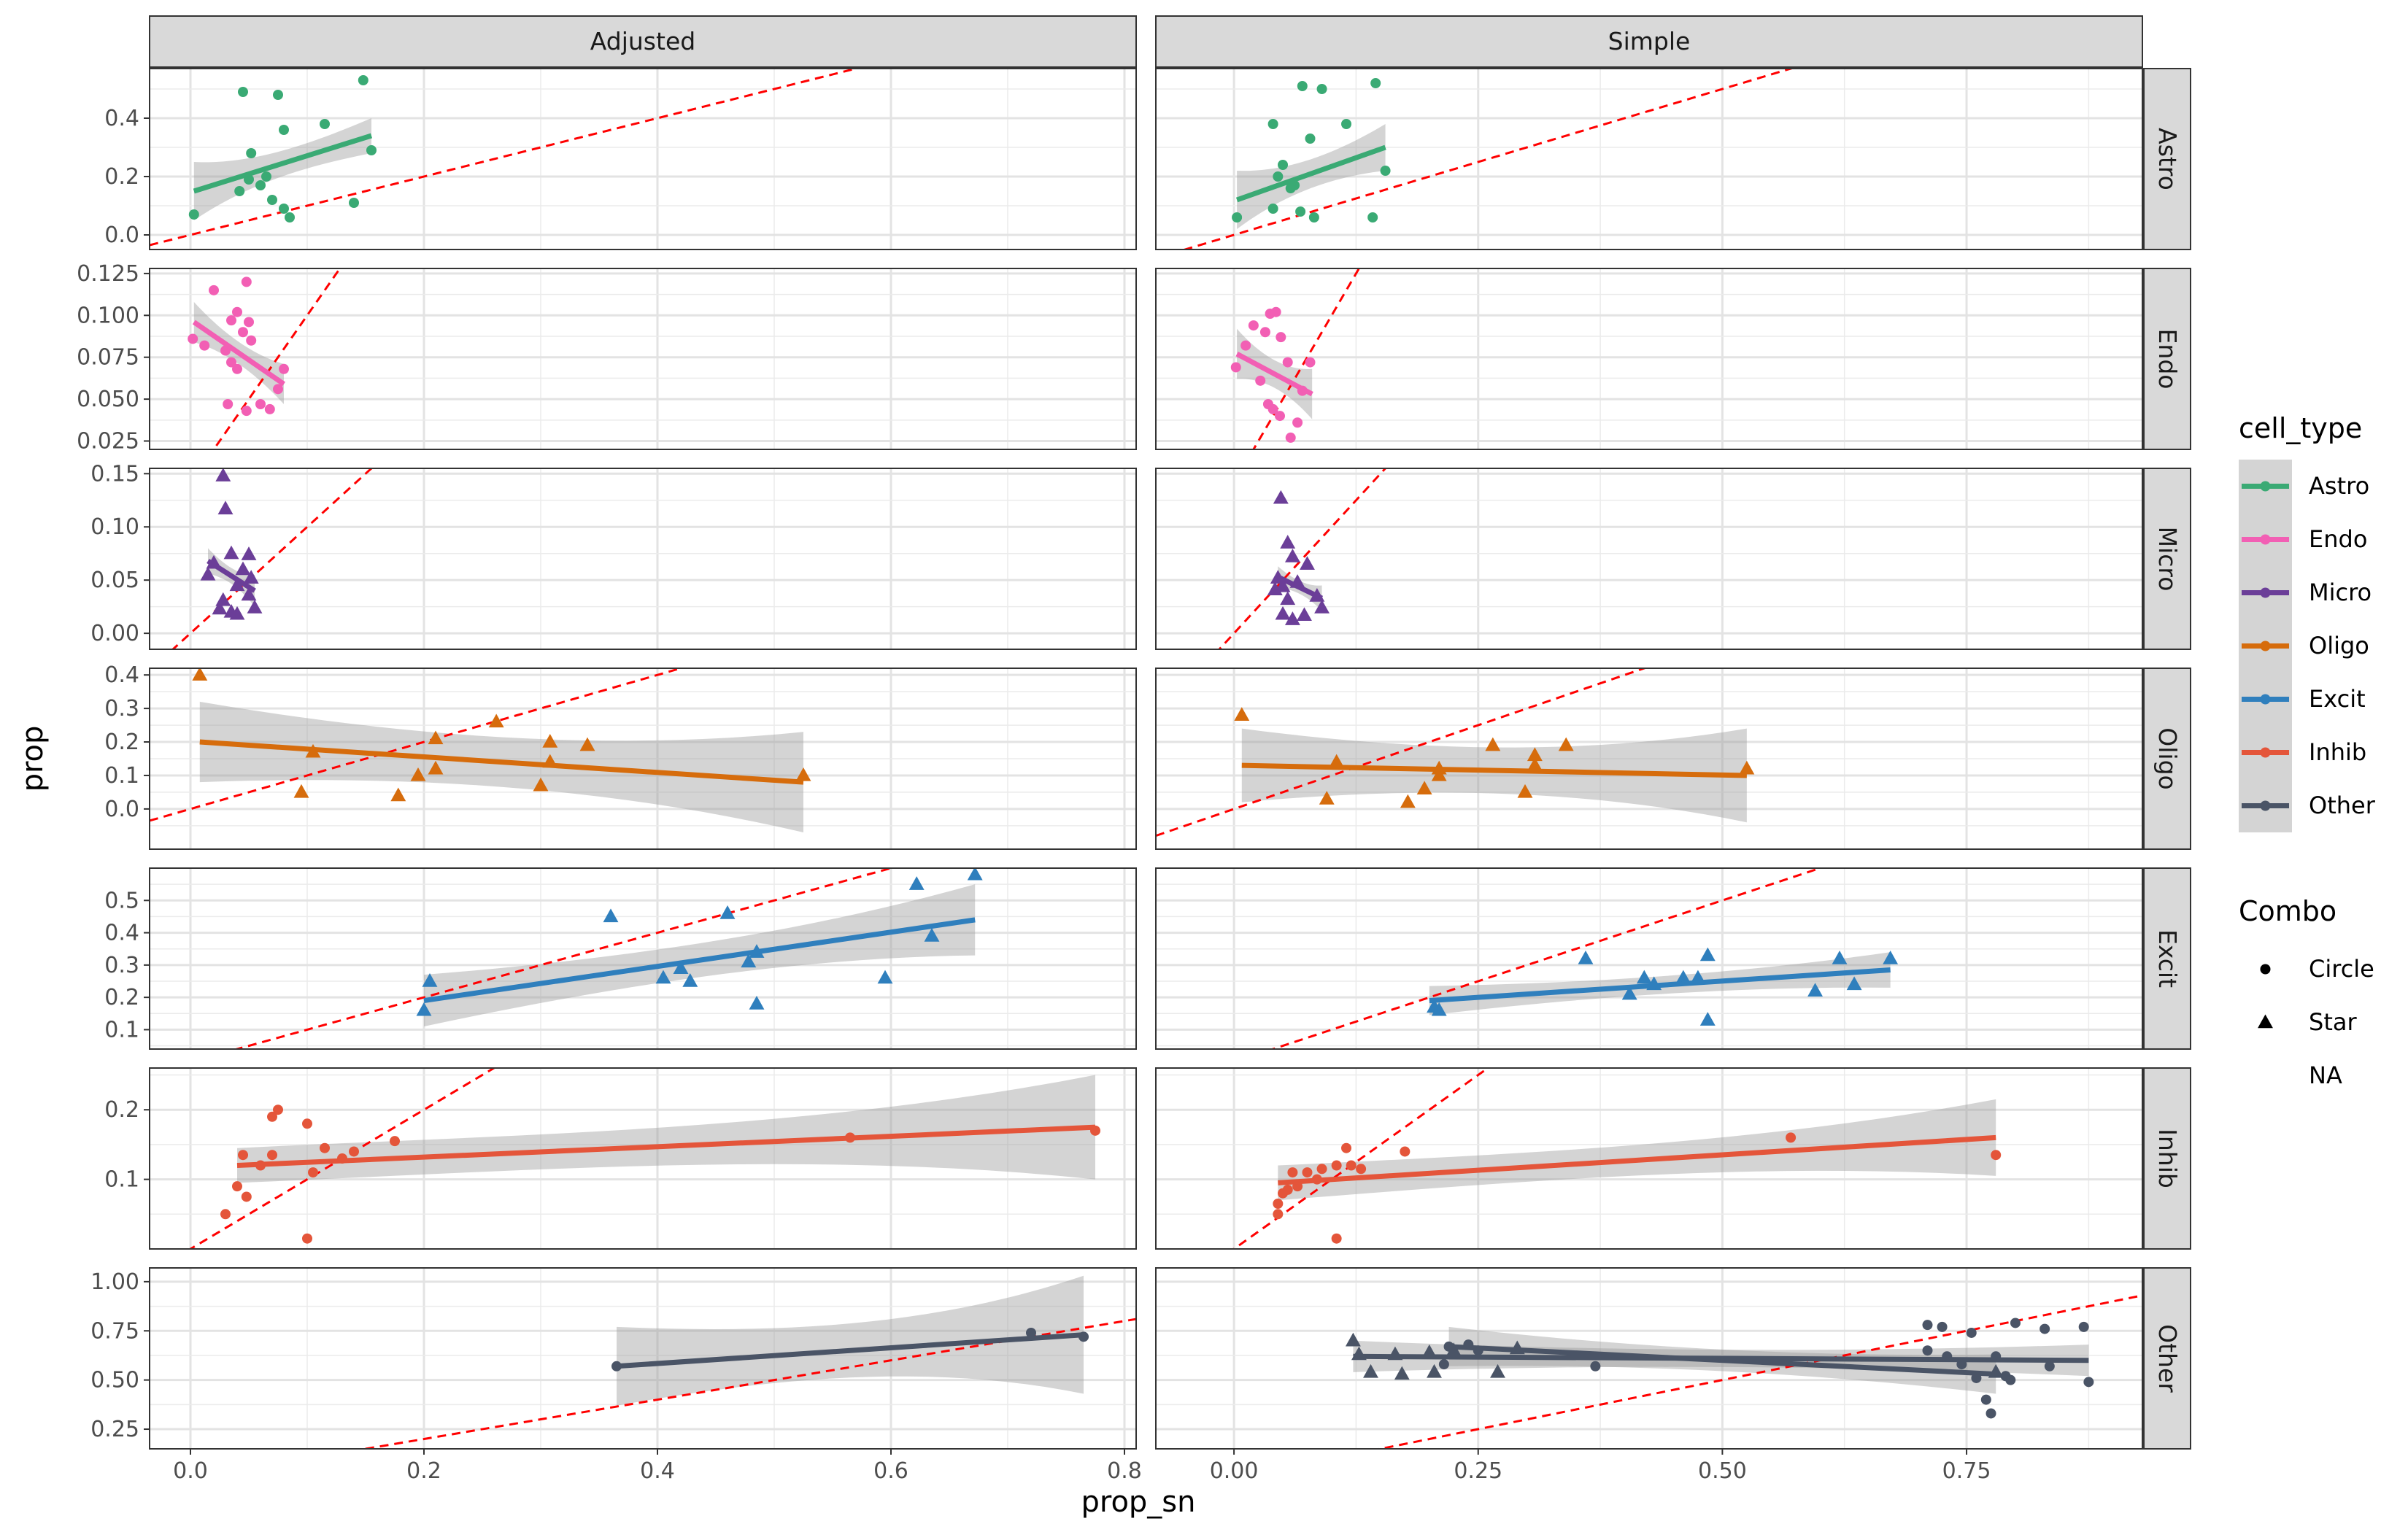  I want to click on panel-adjusted-other, so click(643, 1359).